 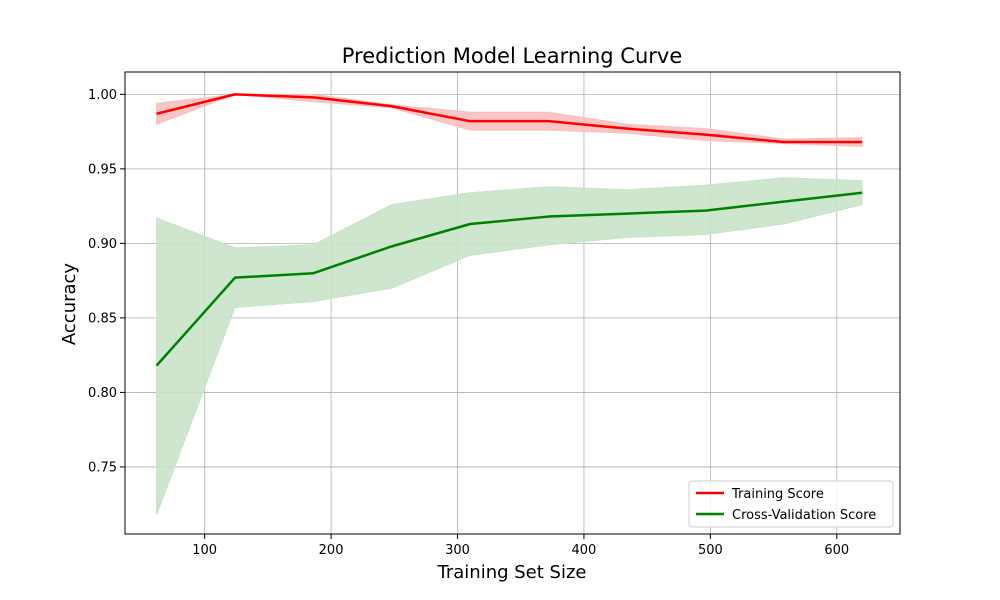 I want to click on x-tick-label: 500, so click(x=710, y=550).